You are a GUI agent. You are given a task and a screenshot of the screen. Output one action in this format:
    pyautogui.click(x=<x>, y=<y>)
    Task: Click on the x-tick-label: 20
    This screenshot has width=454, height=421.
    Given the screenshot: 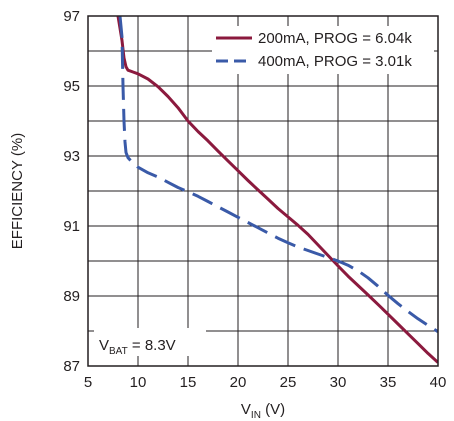 What is the action you would take?
    pyautogui.click(x=238, y=382)
    